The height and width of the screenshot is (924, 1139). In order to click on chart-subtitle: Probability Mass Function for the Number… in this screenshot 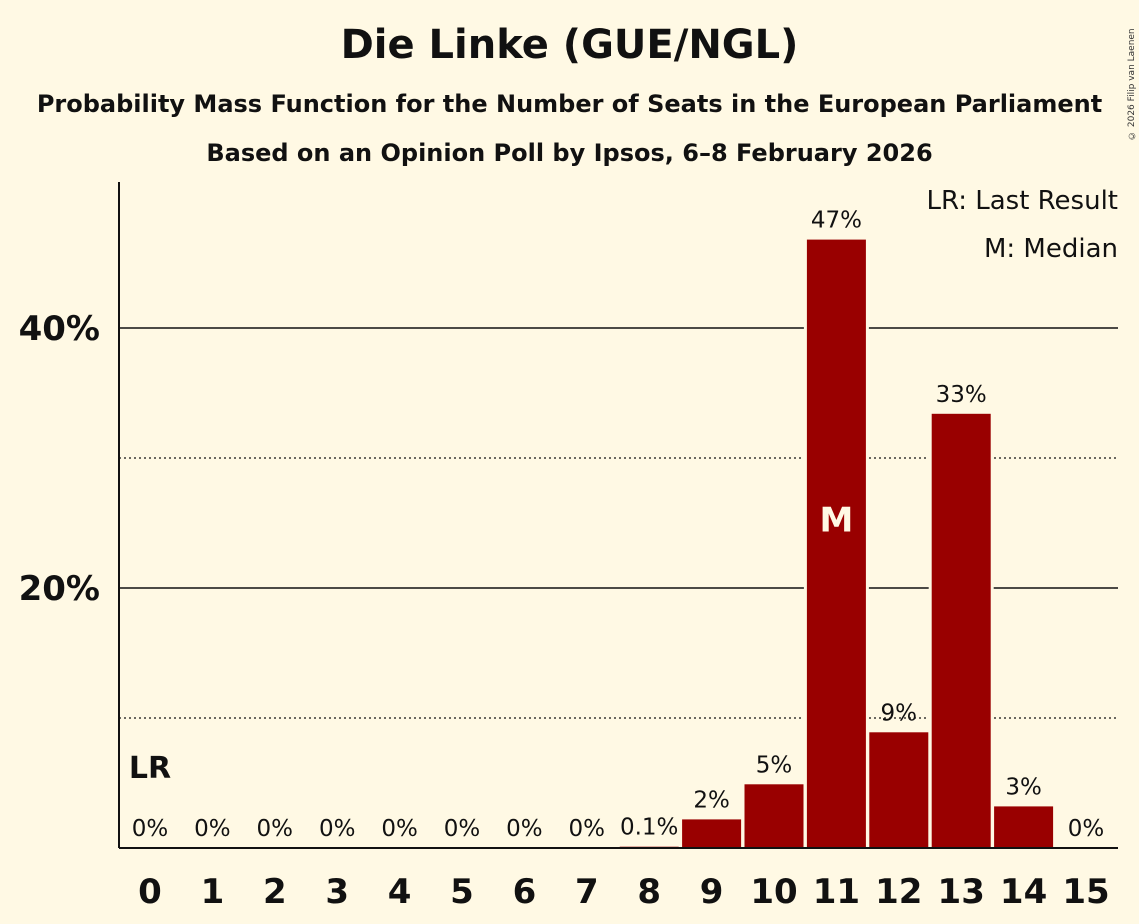, I will do `click(569, 104)`.